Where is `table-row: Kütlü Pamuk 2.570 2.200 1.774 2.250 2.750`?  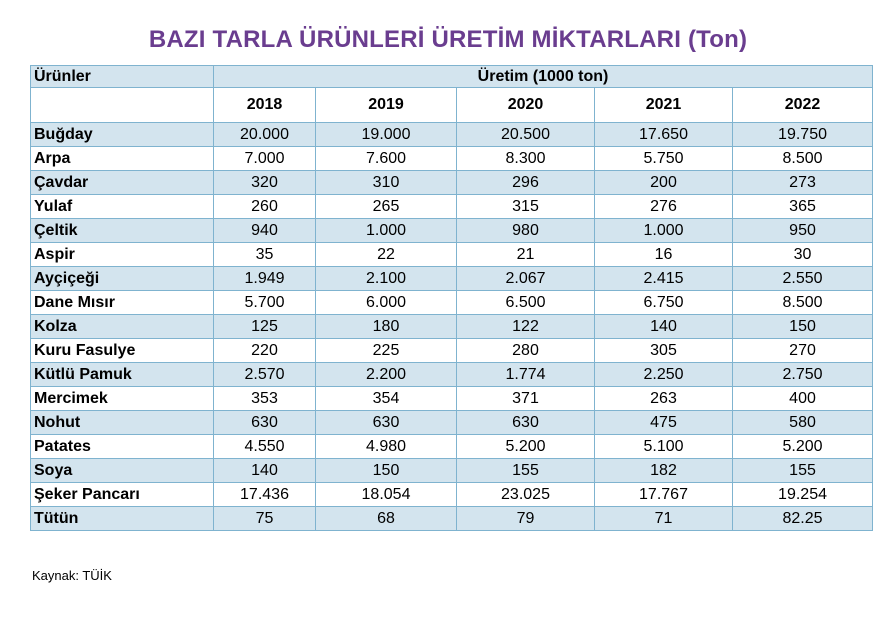
table-row: Kütlü Pamuk 2.570 2.200 1.774 2.250 2.750 is located at coordinates (452, 374).